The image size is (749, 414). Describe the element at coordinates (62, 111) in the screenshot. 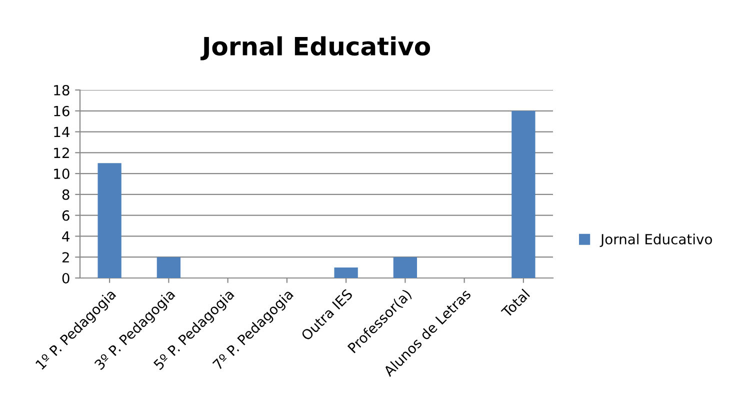

I see `y-tick-label: 16` at that location.